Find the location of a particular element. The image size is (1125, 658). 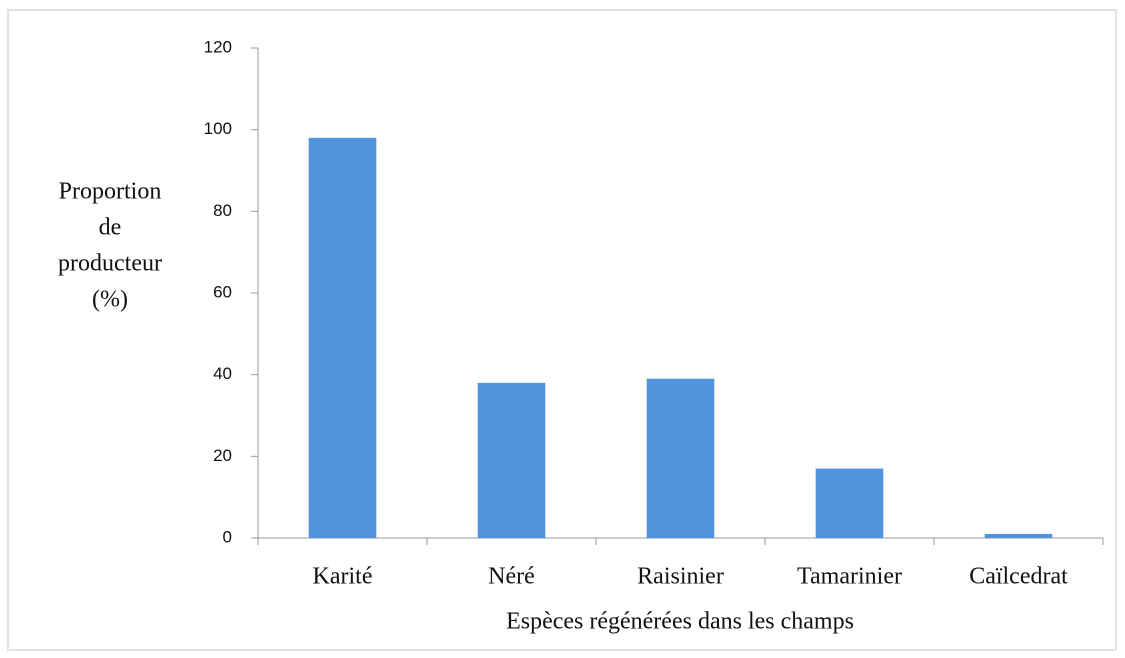

y-tick-label: 20 is located at coordinates (222, 455).